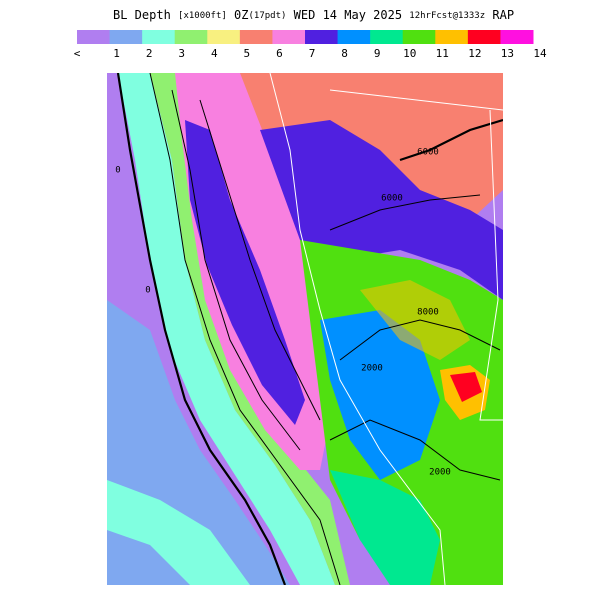 The image size is (611, 611). What do you see at coordinates (268, 16) in the screenshot?
I see `title-local: (17pdt)` at bounding box center [268, 16].